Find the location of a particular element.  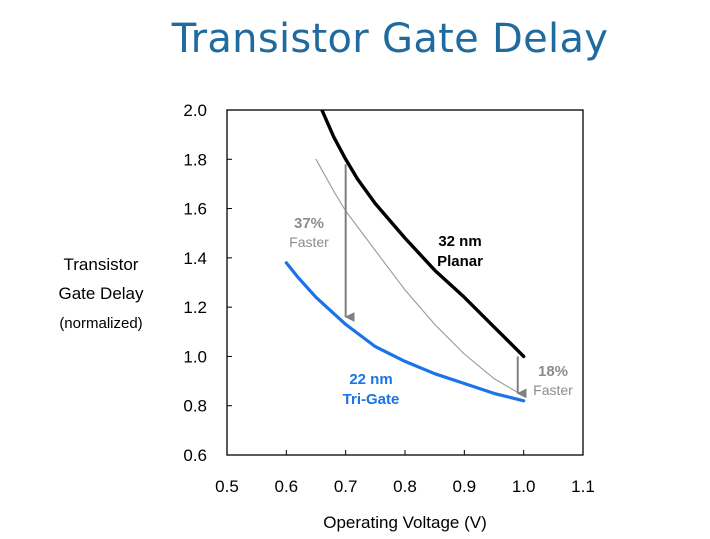

y-tick-label: 1.2 is located at coordinates (195, 307).